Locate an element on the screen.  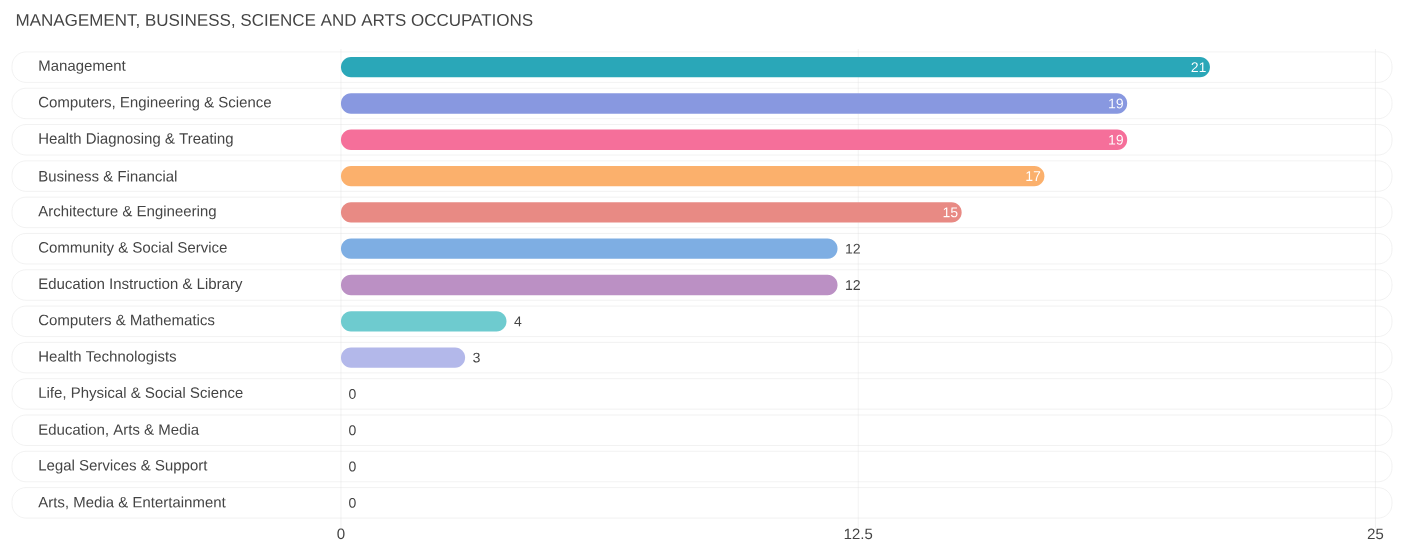
y-tick-label: Business & Financial is located at coordinates (108, 176).